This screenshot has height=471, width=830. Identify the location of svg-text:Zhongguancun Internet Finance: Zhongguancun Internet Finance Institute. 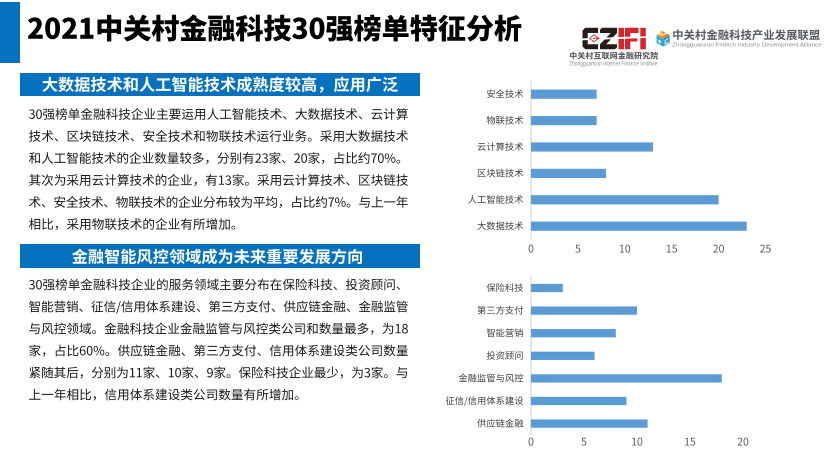
(613, 64).